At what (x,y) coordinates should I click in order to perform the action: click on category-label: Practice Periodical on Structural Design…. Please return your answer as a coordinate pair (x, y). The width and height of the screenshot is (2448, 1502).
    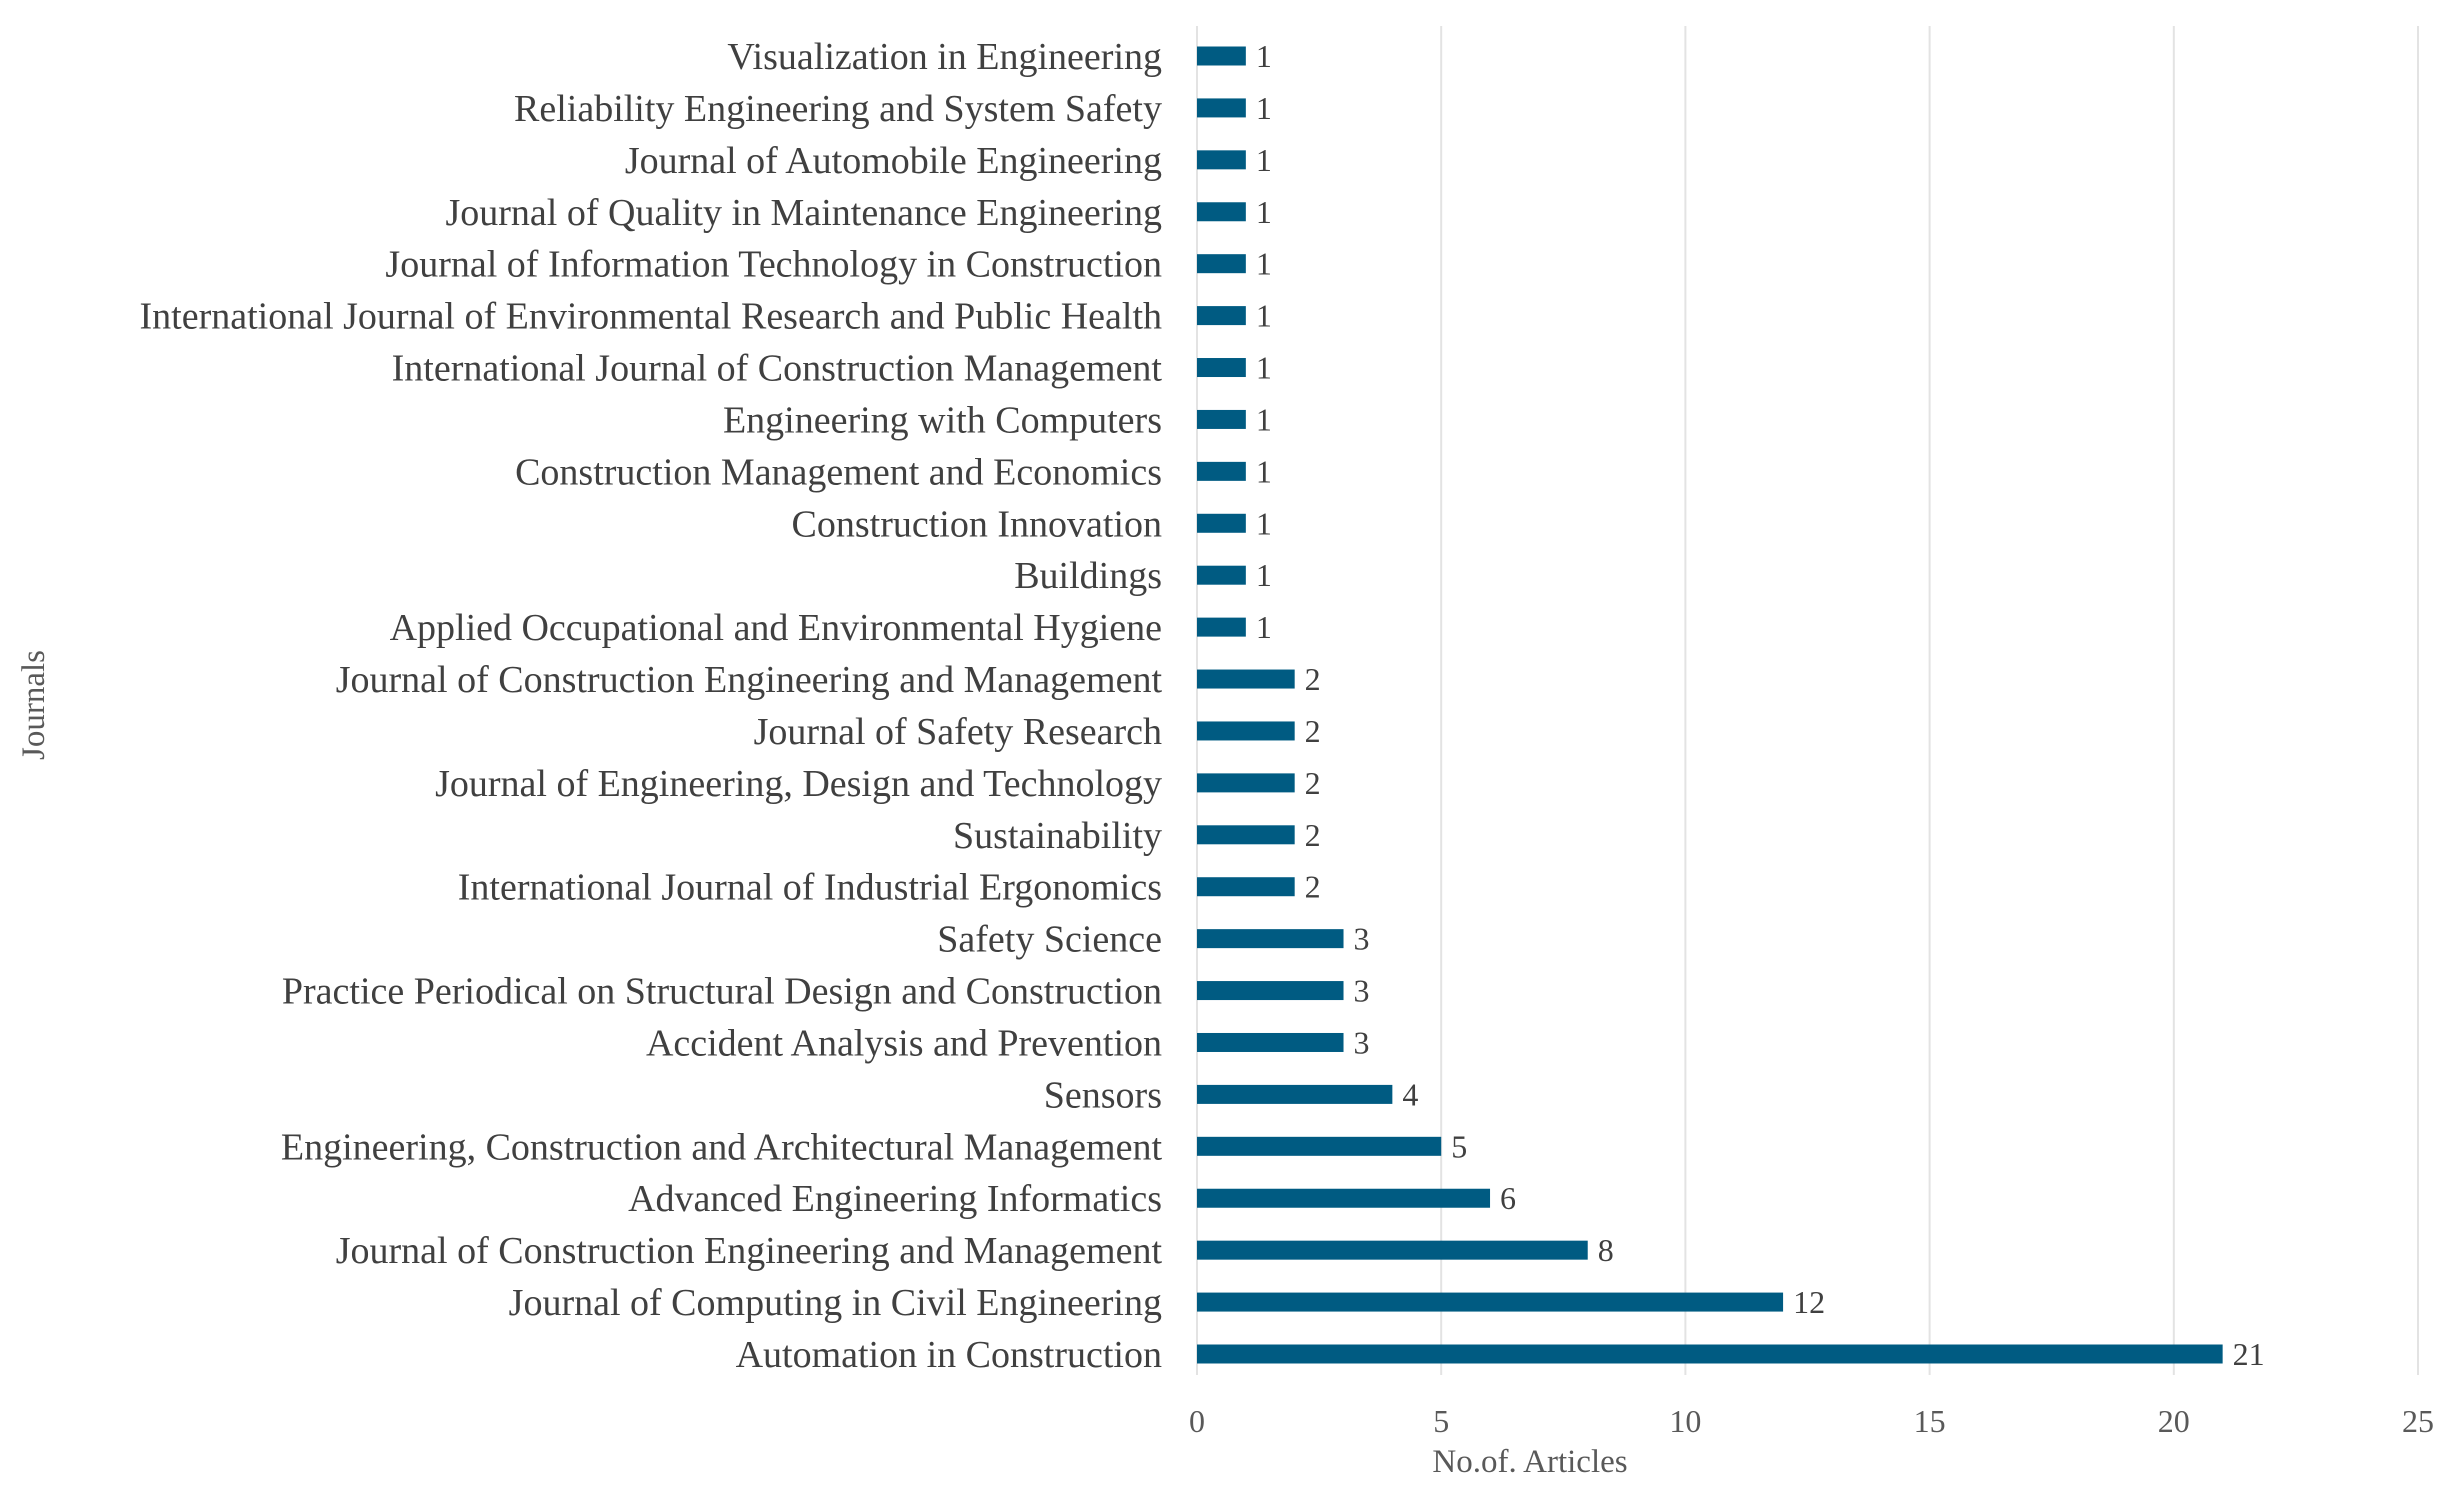
    Looking at the image, I should click on (722, 992).